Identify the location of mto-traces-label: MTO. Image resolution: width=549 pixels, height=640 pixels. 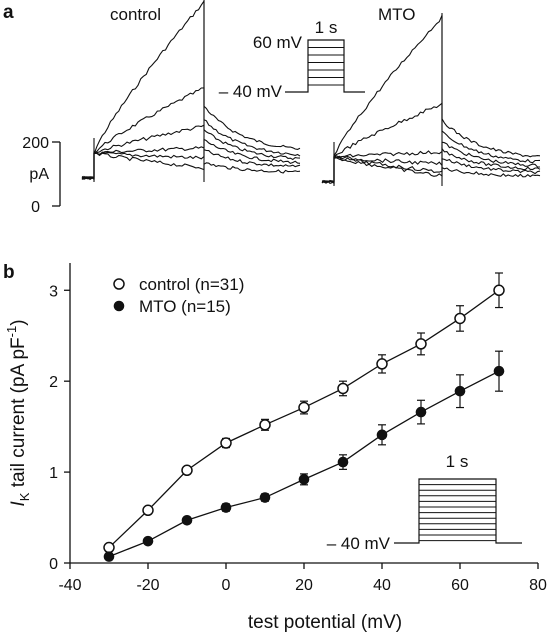
(396, 14).